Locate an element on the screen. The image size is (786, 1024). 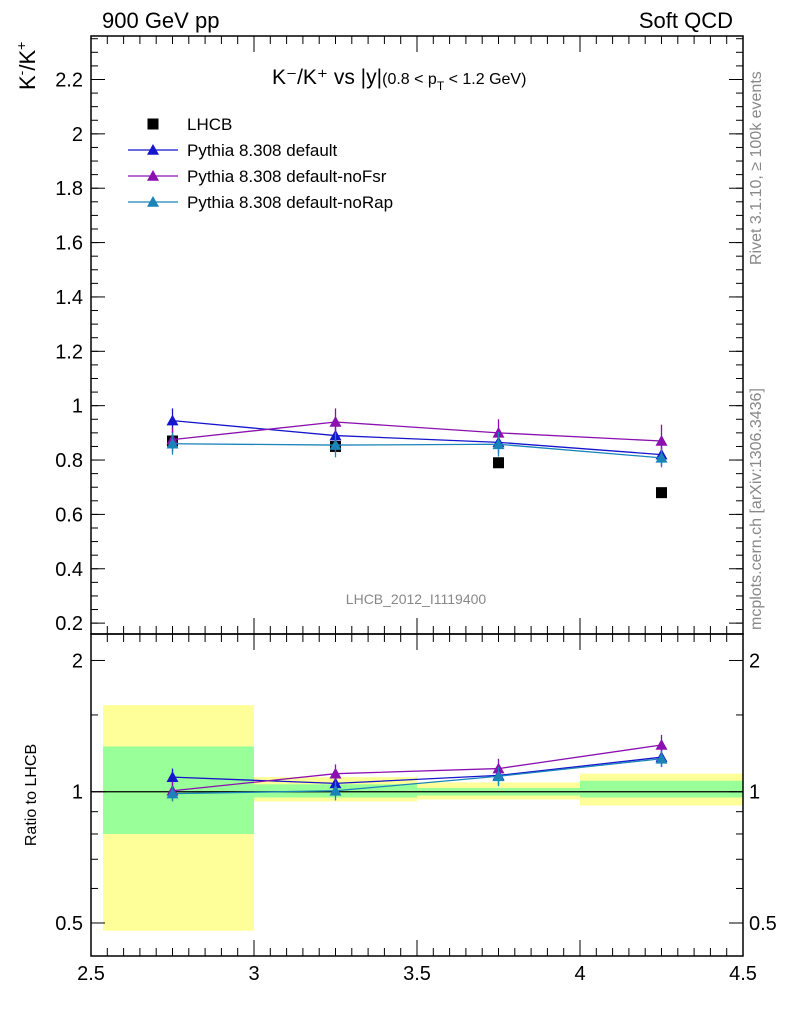
ratio-series-group is located at coordinates (417, 768).